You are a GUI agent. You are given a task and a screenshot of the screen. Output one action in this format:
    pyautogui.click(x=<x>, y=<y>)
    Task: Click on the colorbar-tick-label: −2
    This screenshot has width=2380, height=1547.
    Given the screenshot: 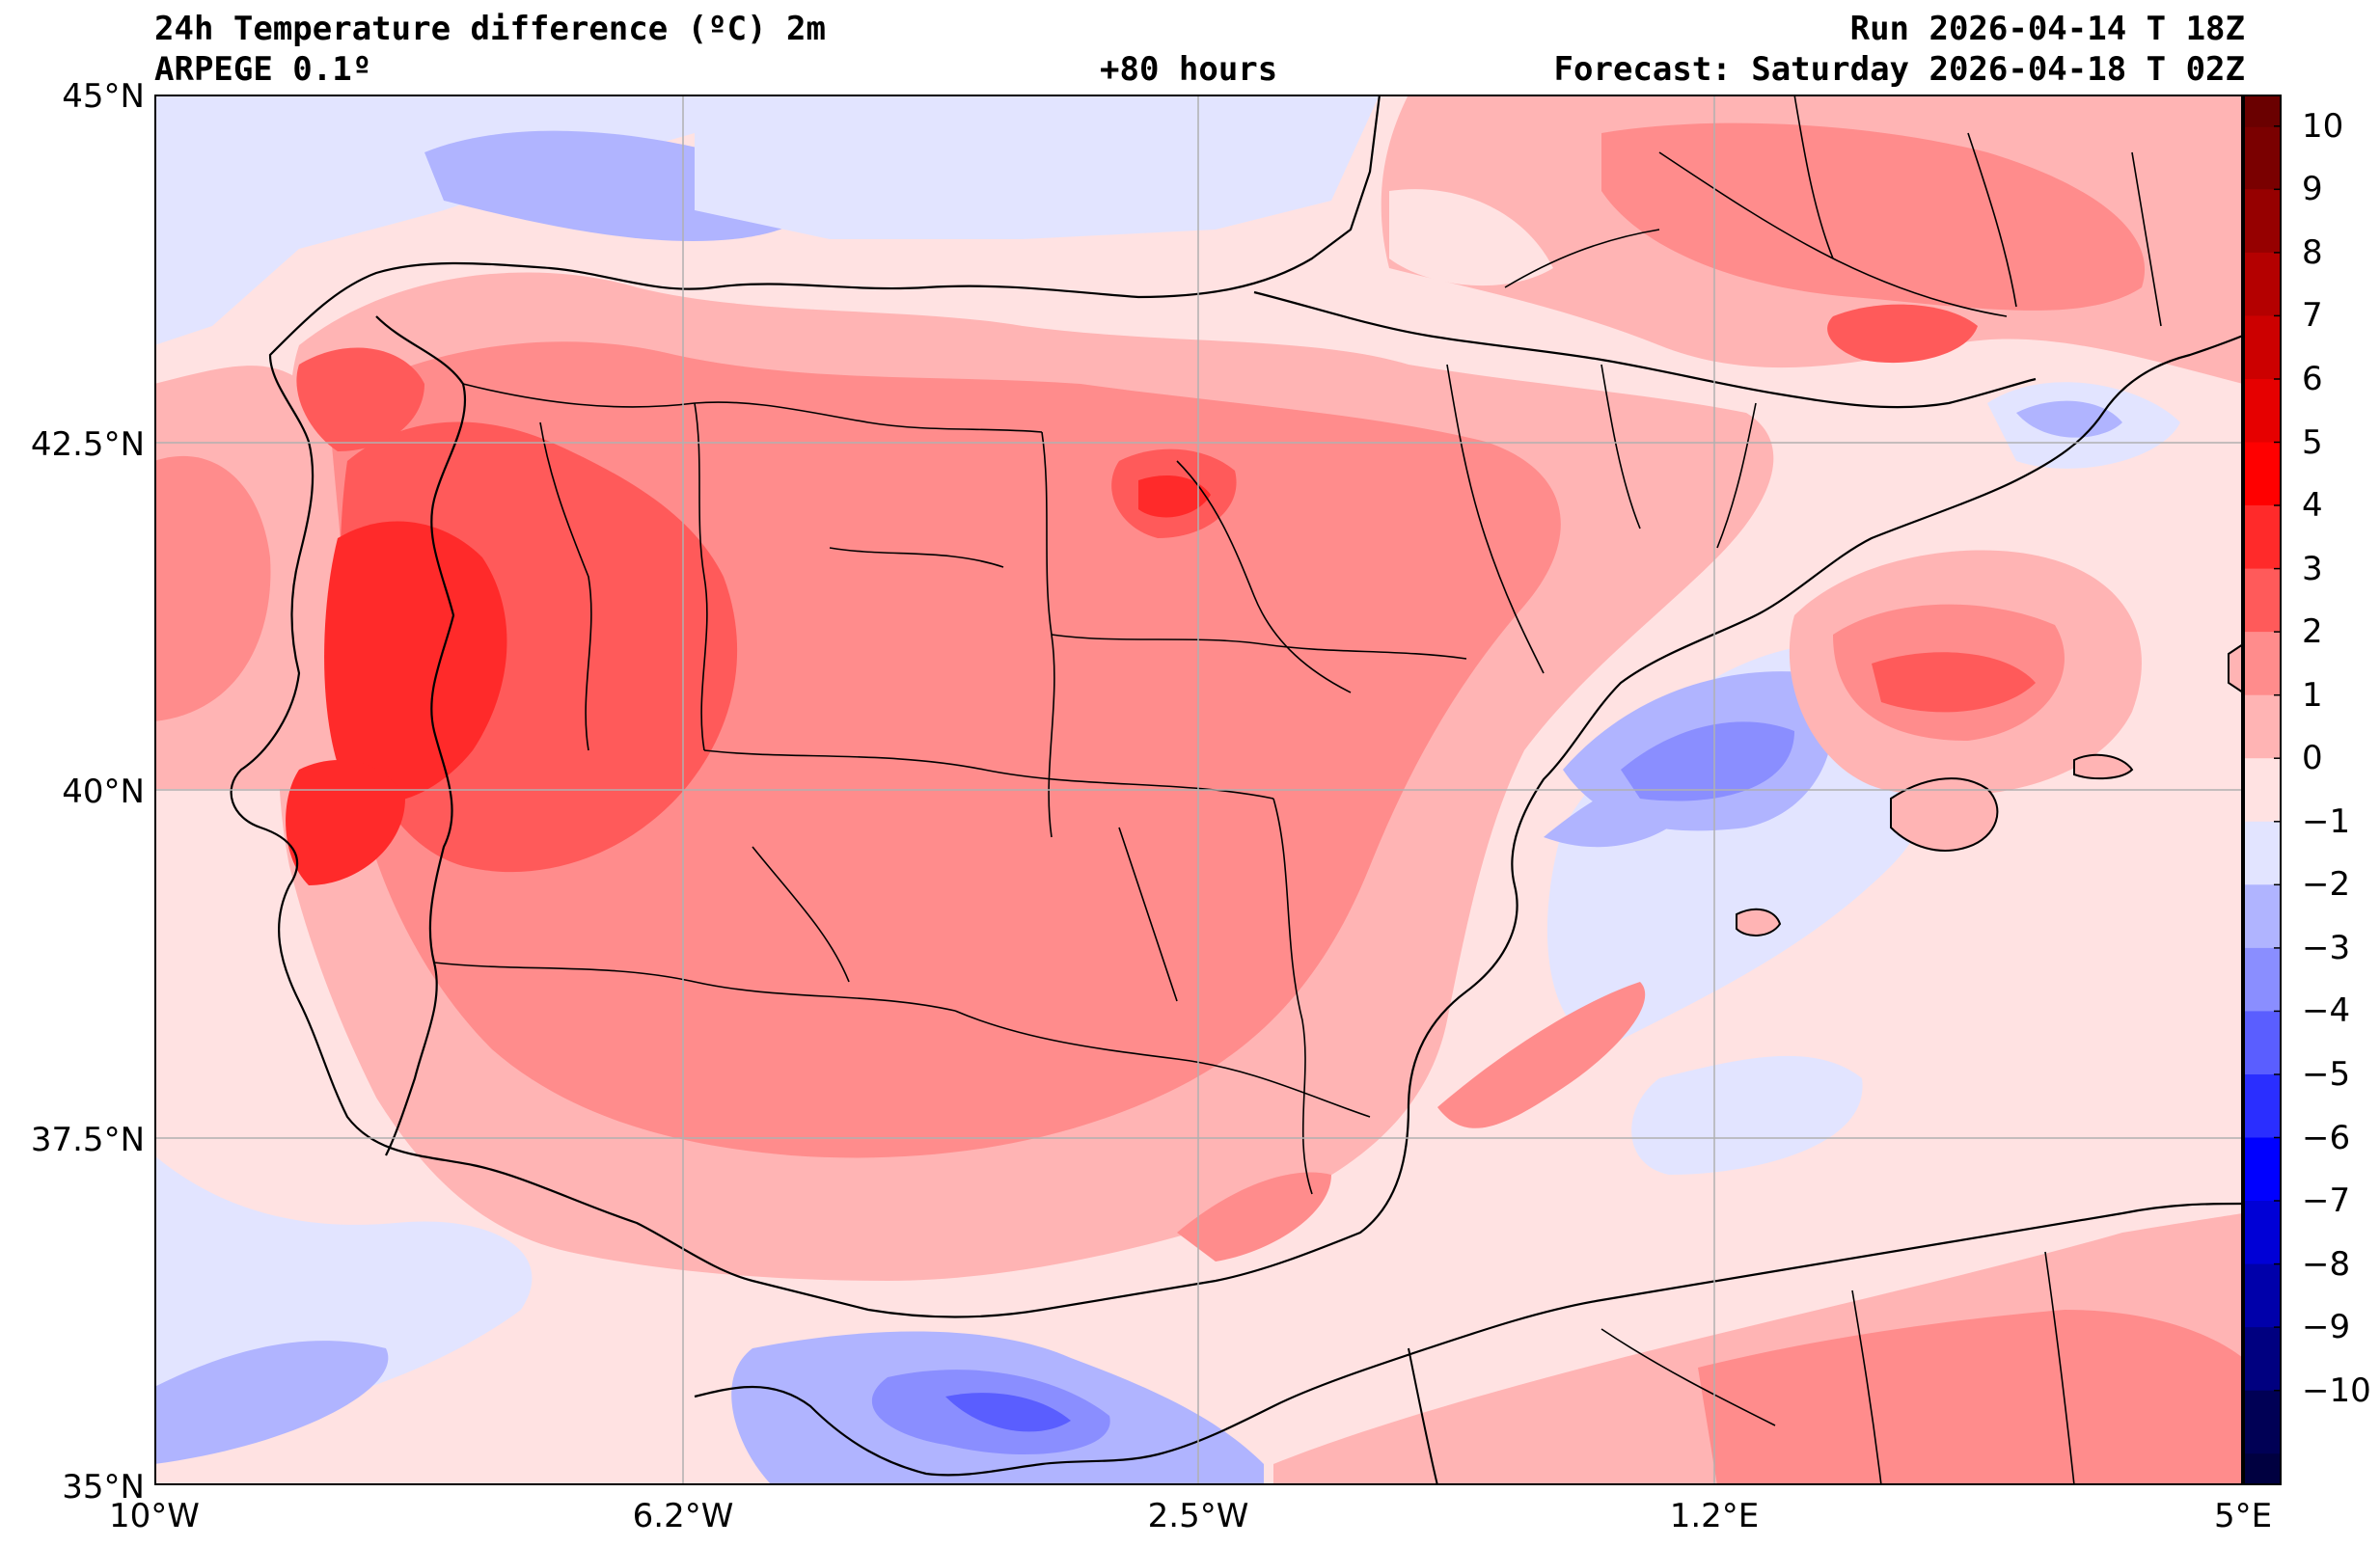 What is the action you would take?
    pyautogui.click(x=2327, y=885)
    